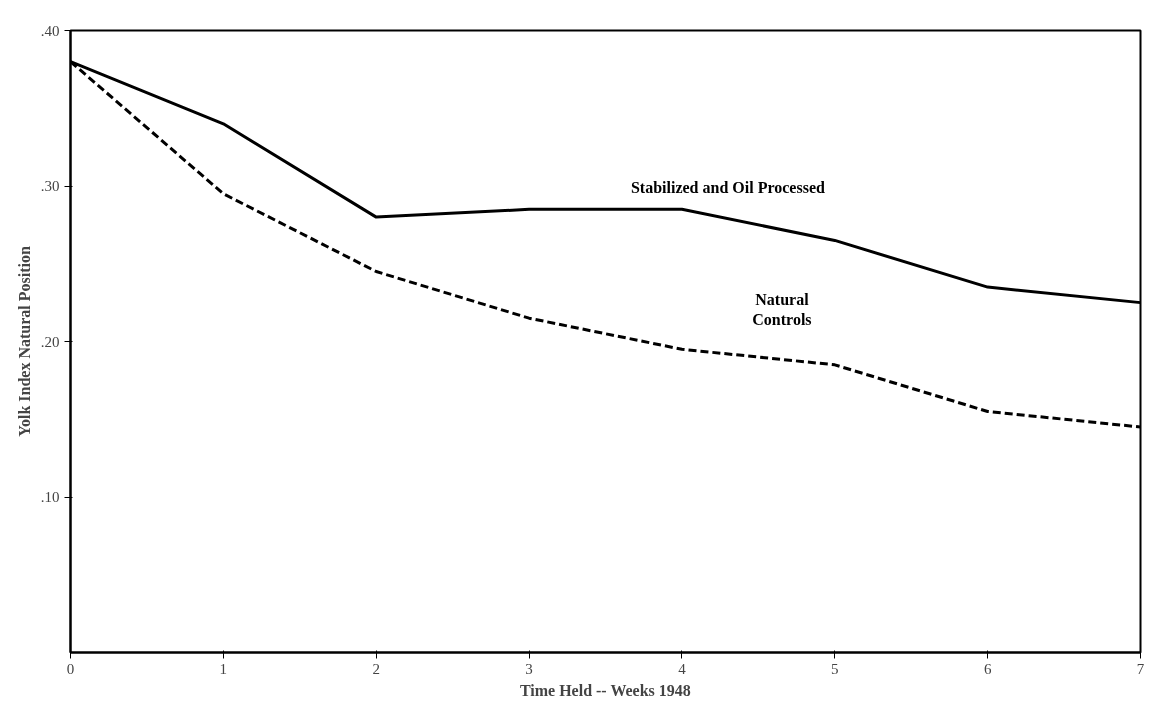 The height and width of the screenshot is (718, 1175). Describe the element at coordinates (376, 668) in the screenshot. I see `x-tick-label: 2` at that location.